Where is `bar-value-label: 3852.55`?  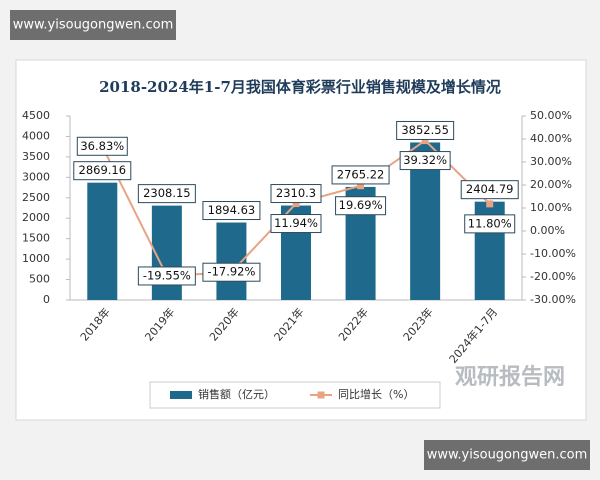
bar-value-label: 3852.55 is located at coordinates (425, 130).